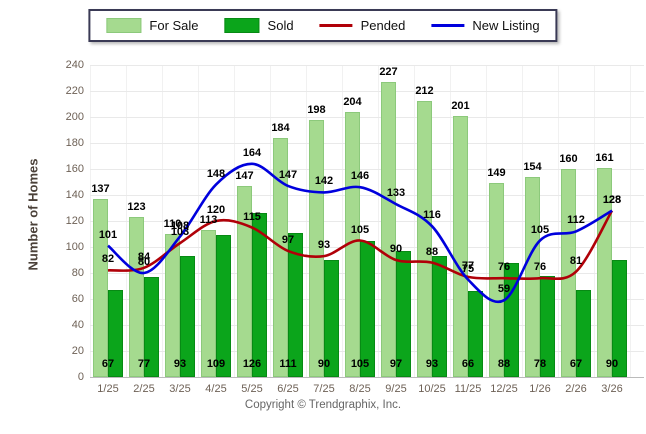 This screenshot has width=646, height=434. Describe the element at coordinates (448, 25) in the screenshot. I see `new-listing-line-swatch-icon` at that location.